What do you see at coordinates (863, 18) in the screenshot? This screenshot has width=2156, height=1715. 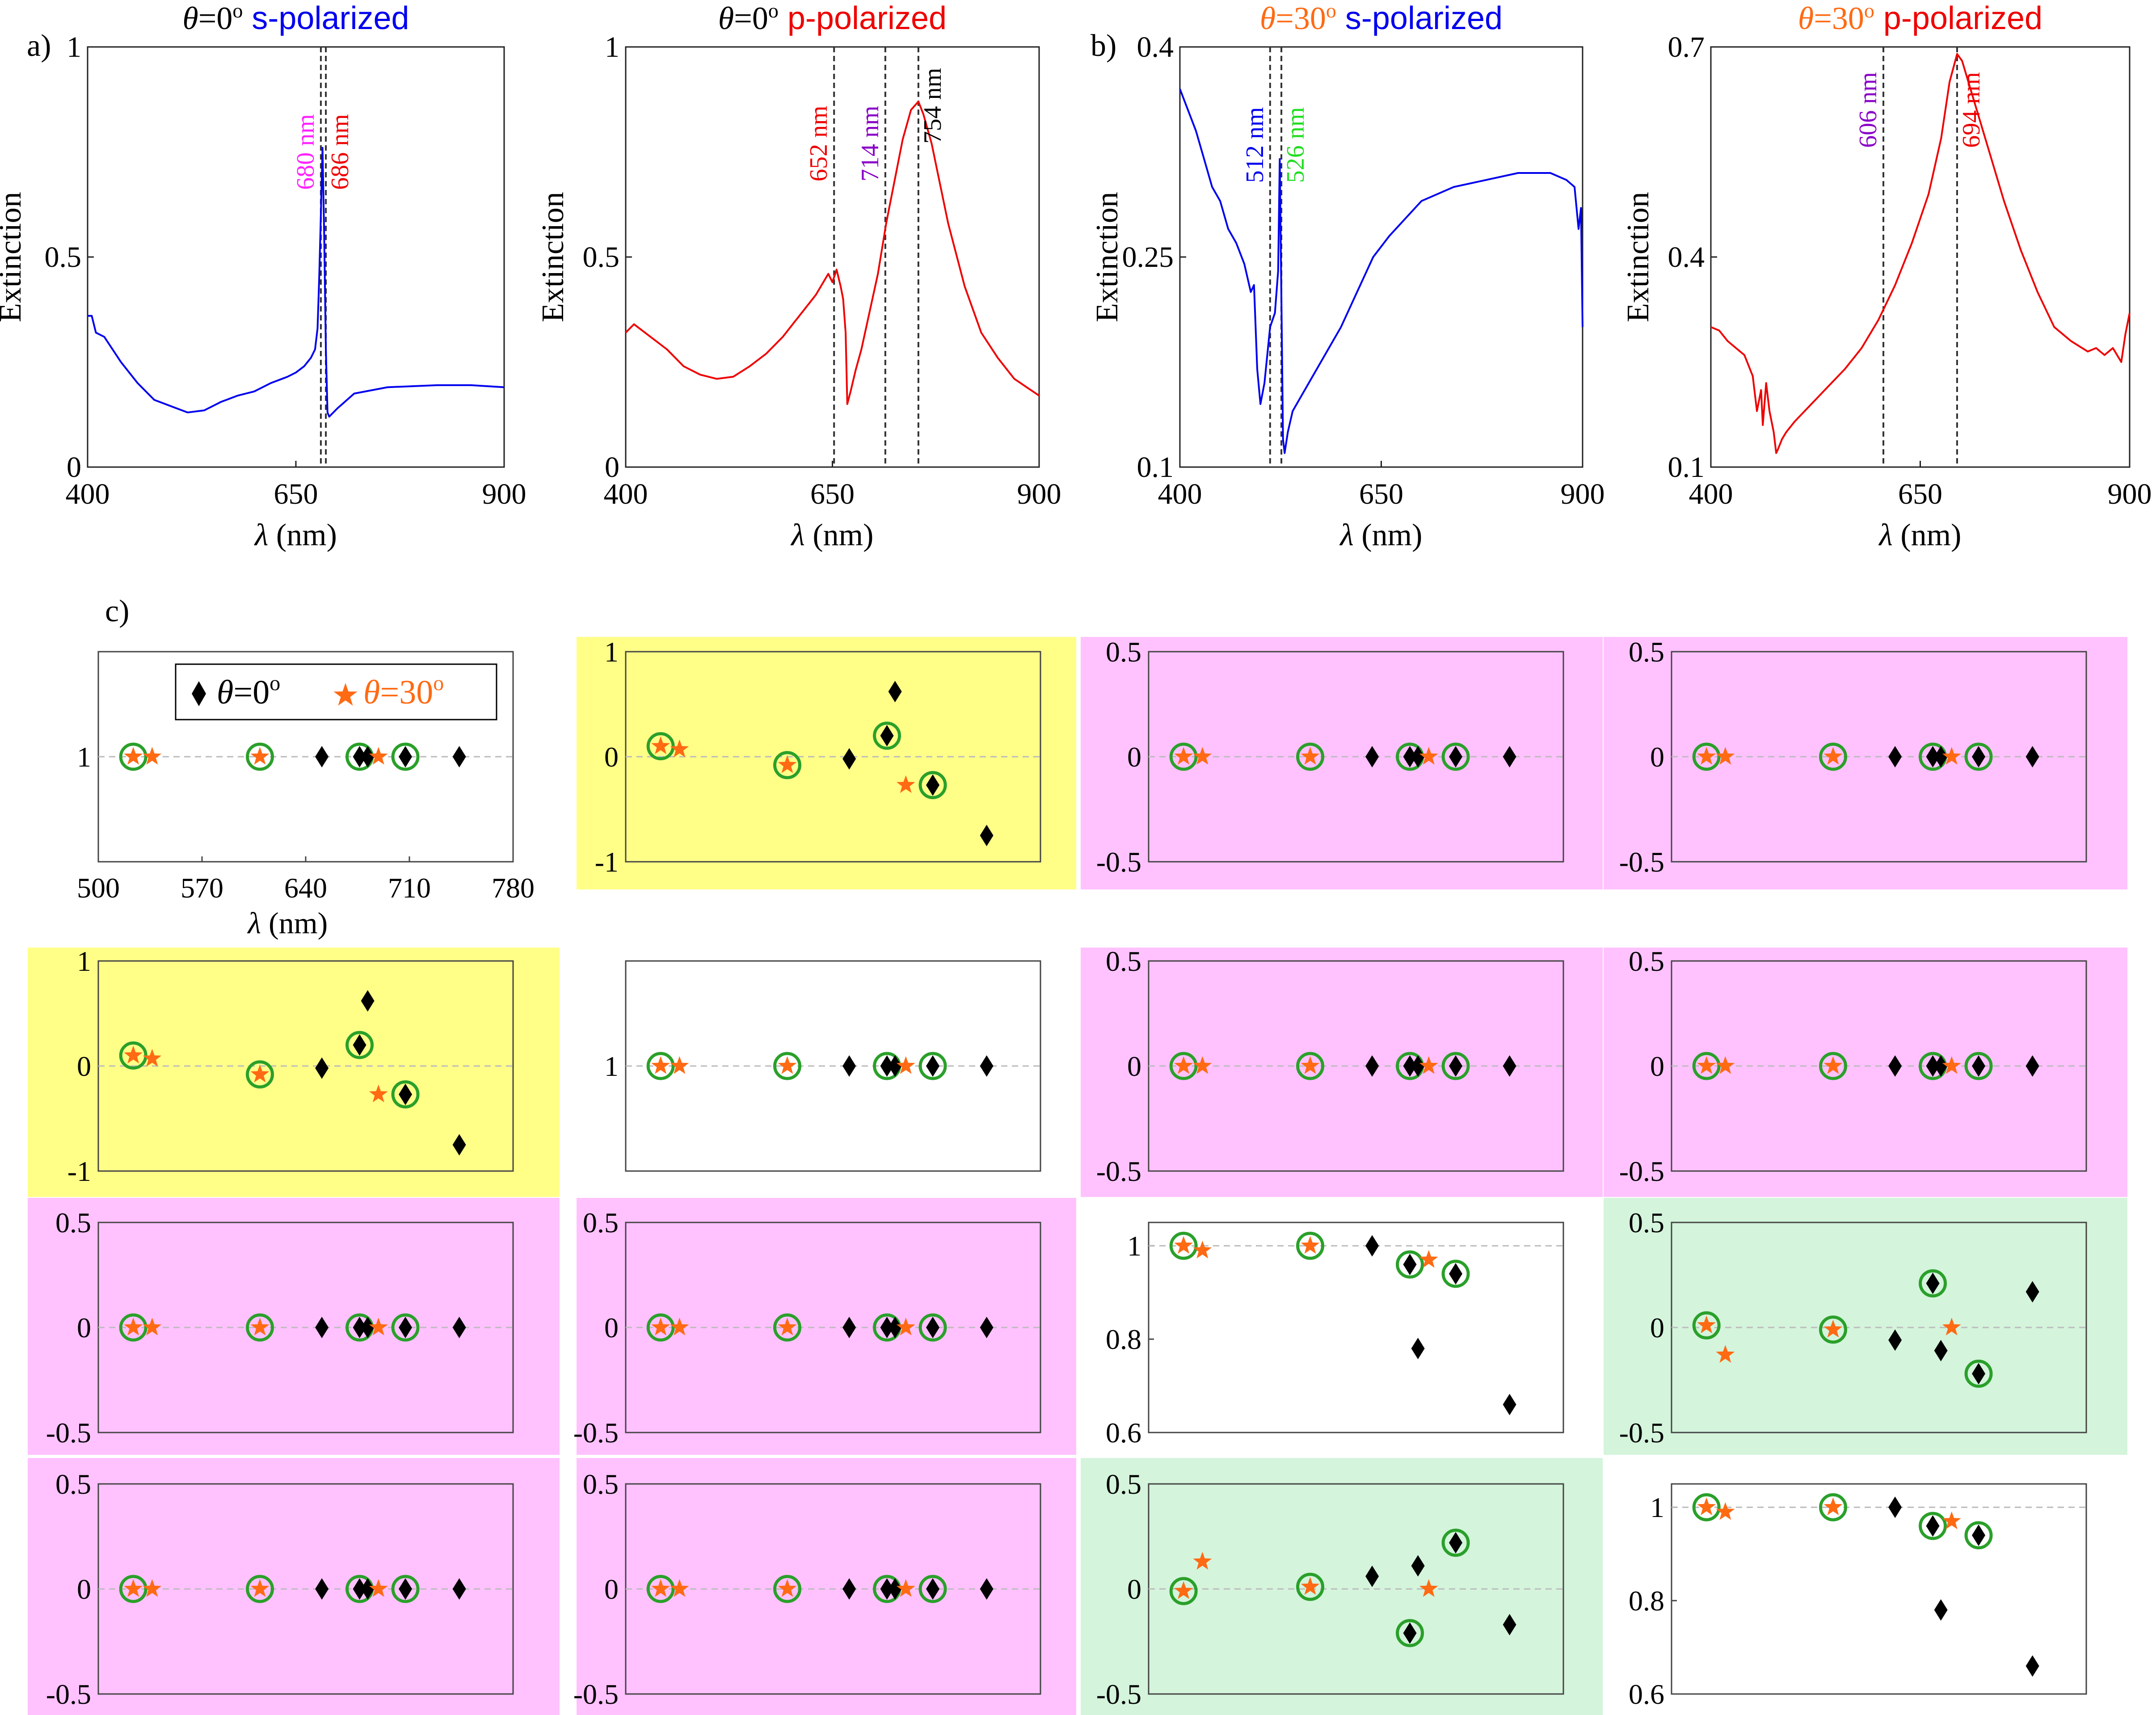 I see `title-polarization: p-polarized` at bounding box center [863, 18].